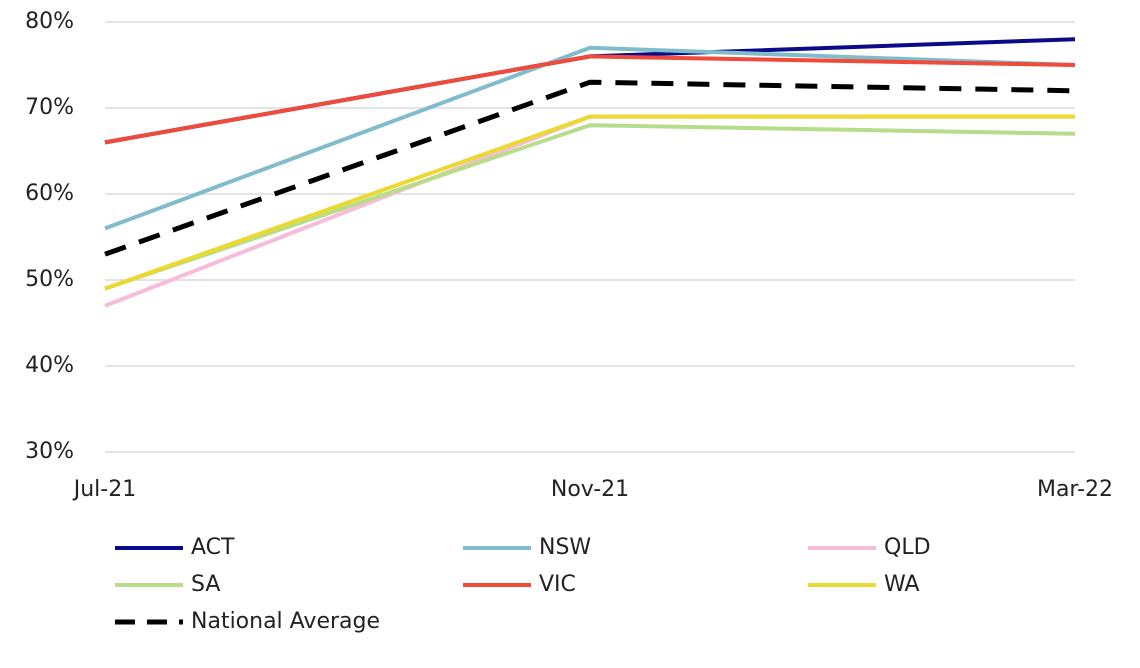 This screenshot has height=668, width=1140. Describe the element at coordinates (49, 365) in the screenshot. I see `y-tick-label: 40%` at that location.